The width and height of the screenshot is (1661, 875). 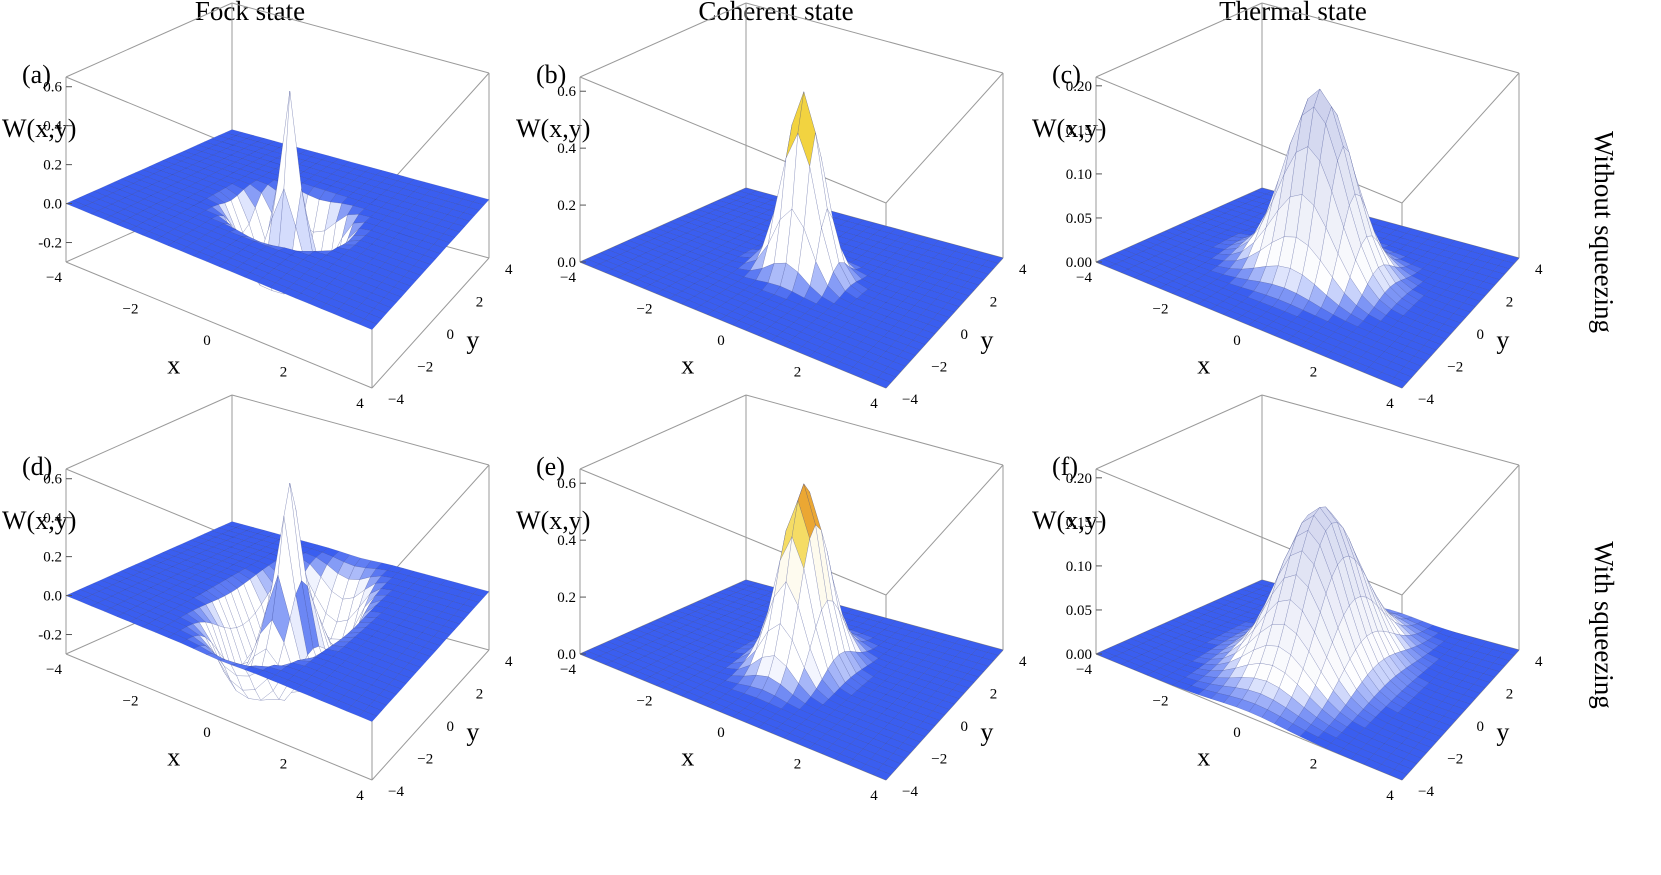 I want to click on surface-plot: 0.0 0.2 0.4 0.6 −4 −2 0 2 4 x −4 −2 0 2 4 y, so click(x=792, y=599).